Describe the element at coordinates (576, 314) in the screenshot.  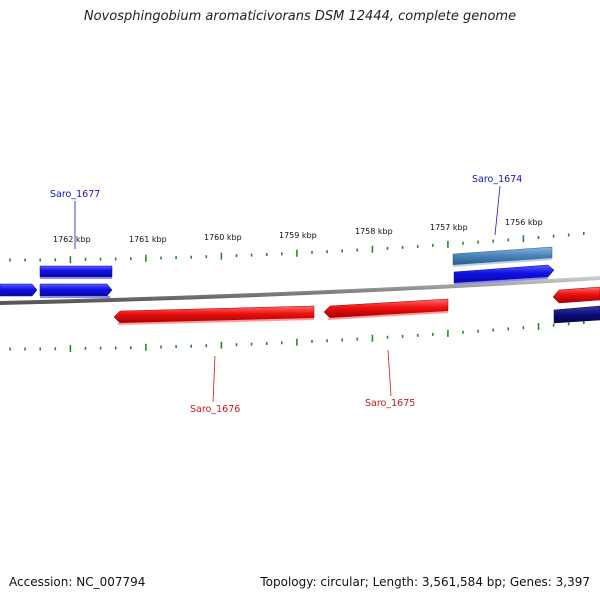
I see `gene-forward-right-edge` at that location.